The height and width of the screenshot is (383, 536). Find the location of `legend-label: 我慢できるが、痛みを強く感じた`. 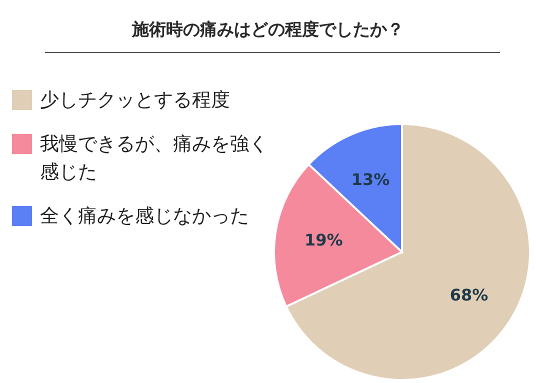

legend-label: 我慢できるが、痛みを強く感じた is located at coordinates (154, 158).